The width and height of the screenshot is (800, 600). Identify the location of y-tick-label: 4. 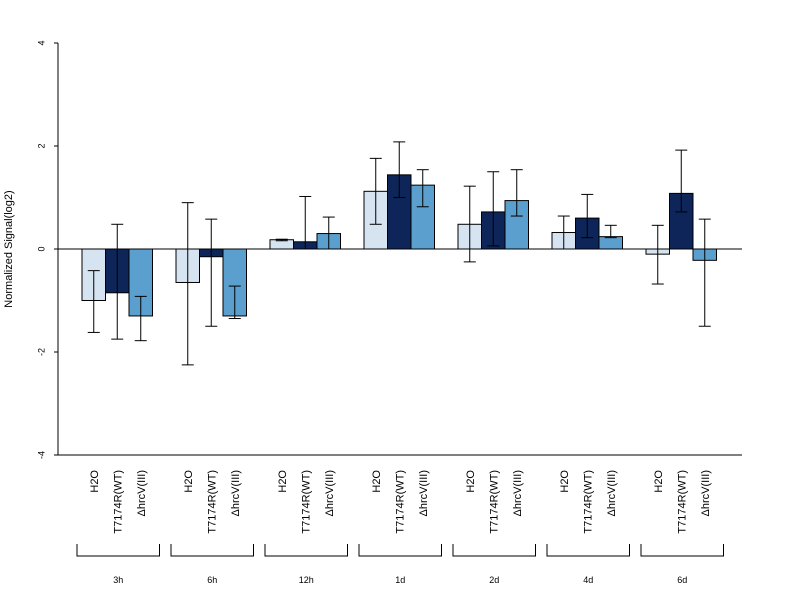
(41, 42).